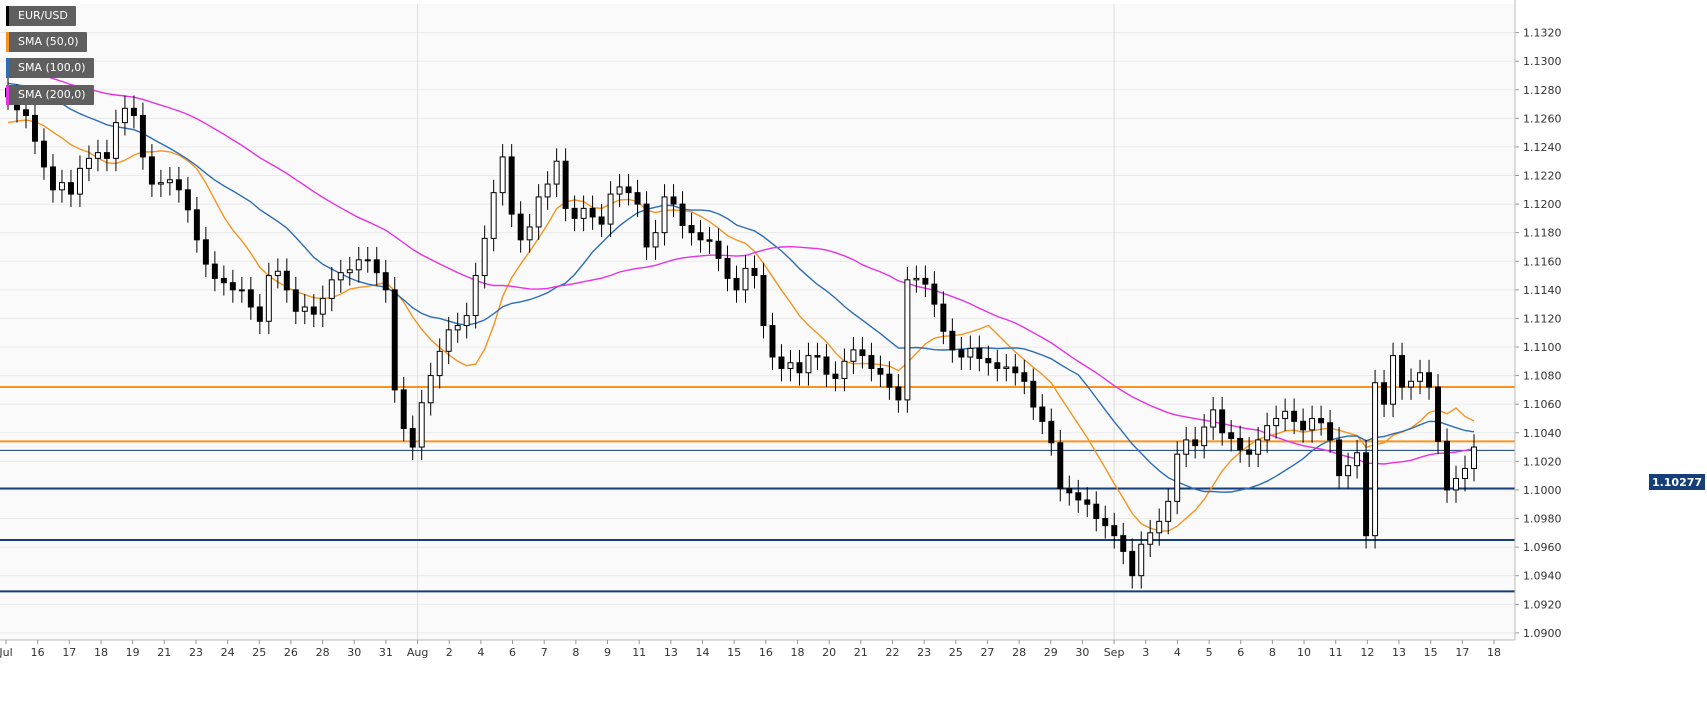 Image resolution: width=1707 pixels, height=712 pixels. What do you see at coordinates (1542, 347) in the screenshot?
I see `y-tick-label: 1.1100` at bounding box center [1542, 347].